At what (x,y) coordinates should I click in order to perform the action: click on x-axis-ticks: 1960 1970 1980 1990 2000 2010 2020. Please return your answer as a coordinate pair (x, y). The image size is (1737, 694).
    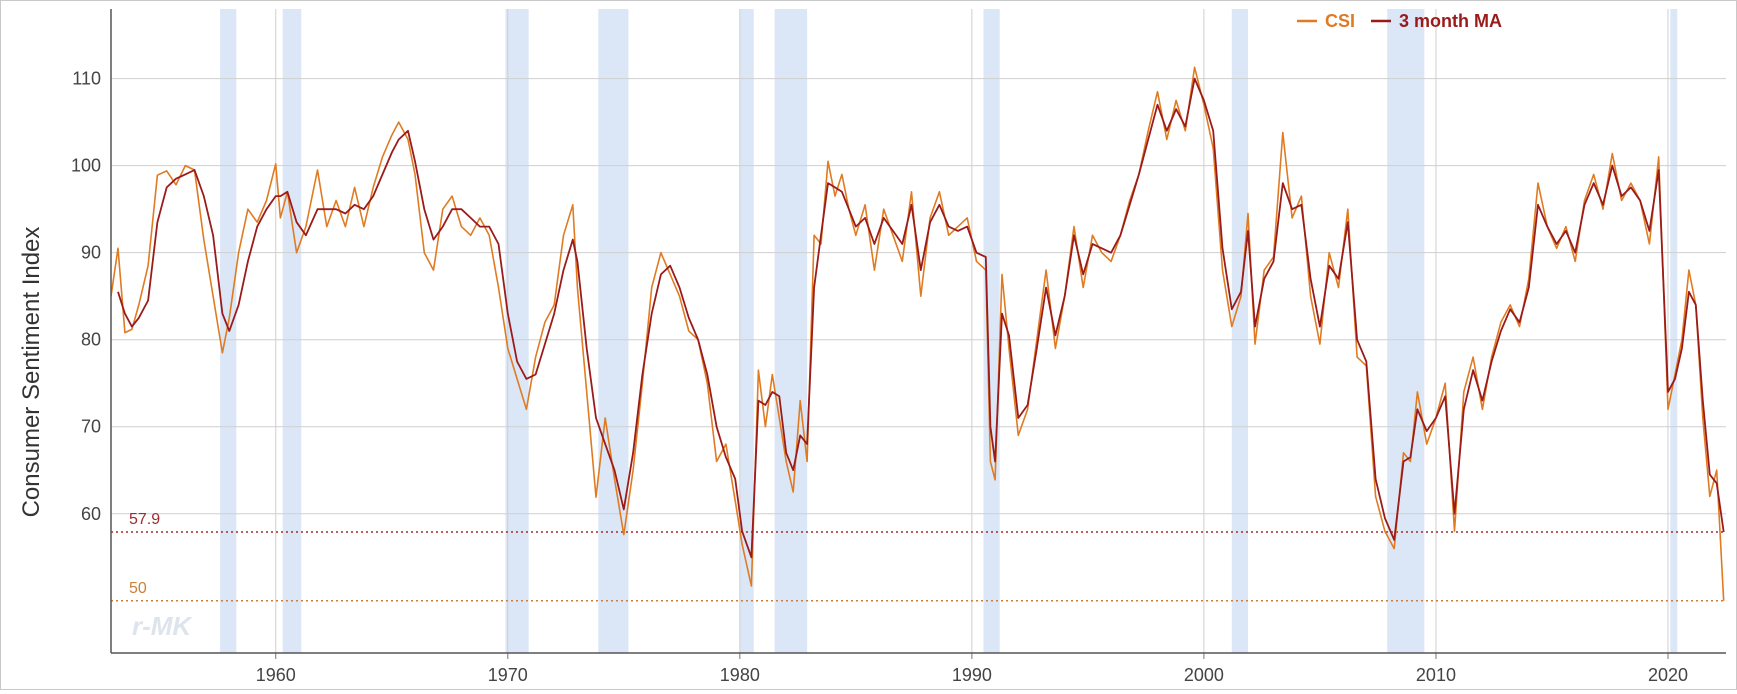
    Looking at the image, I should click on (972, 669).